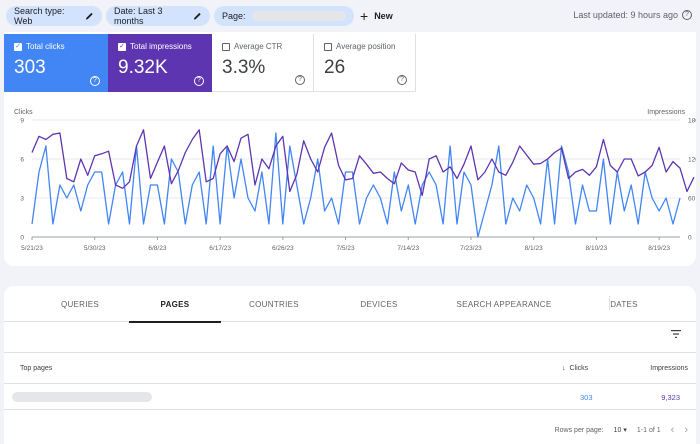 The image size is (700, 444). Describe the element at coordinates (383, 16) in the screenshot. I see `new-filter-label: New` at that location.